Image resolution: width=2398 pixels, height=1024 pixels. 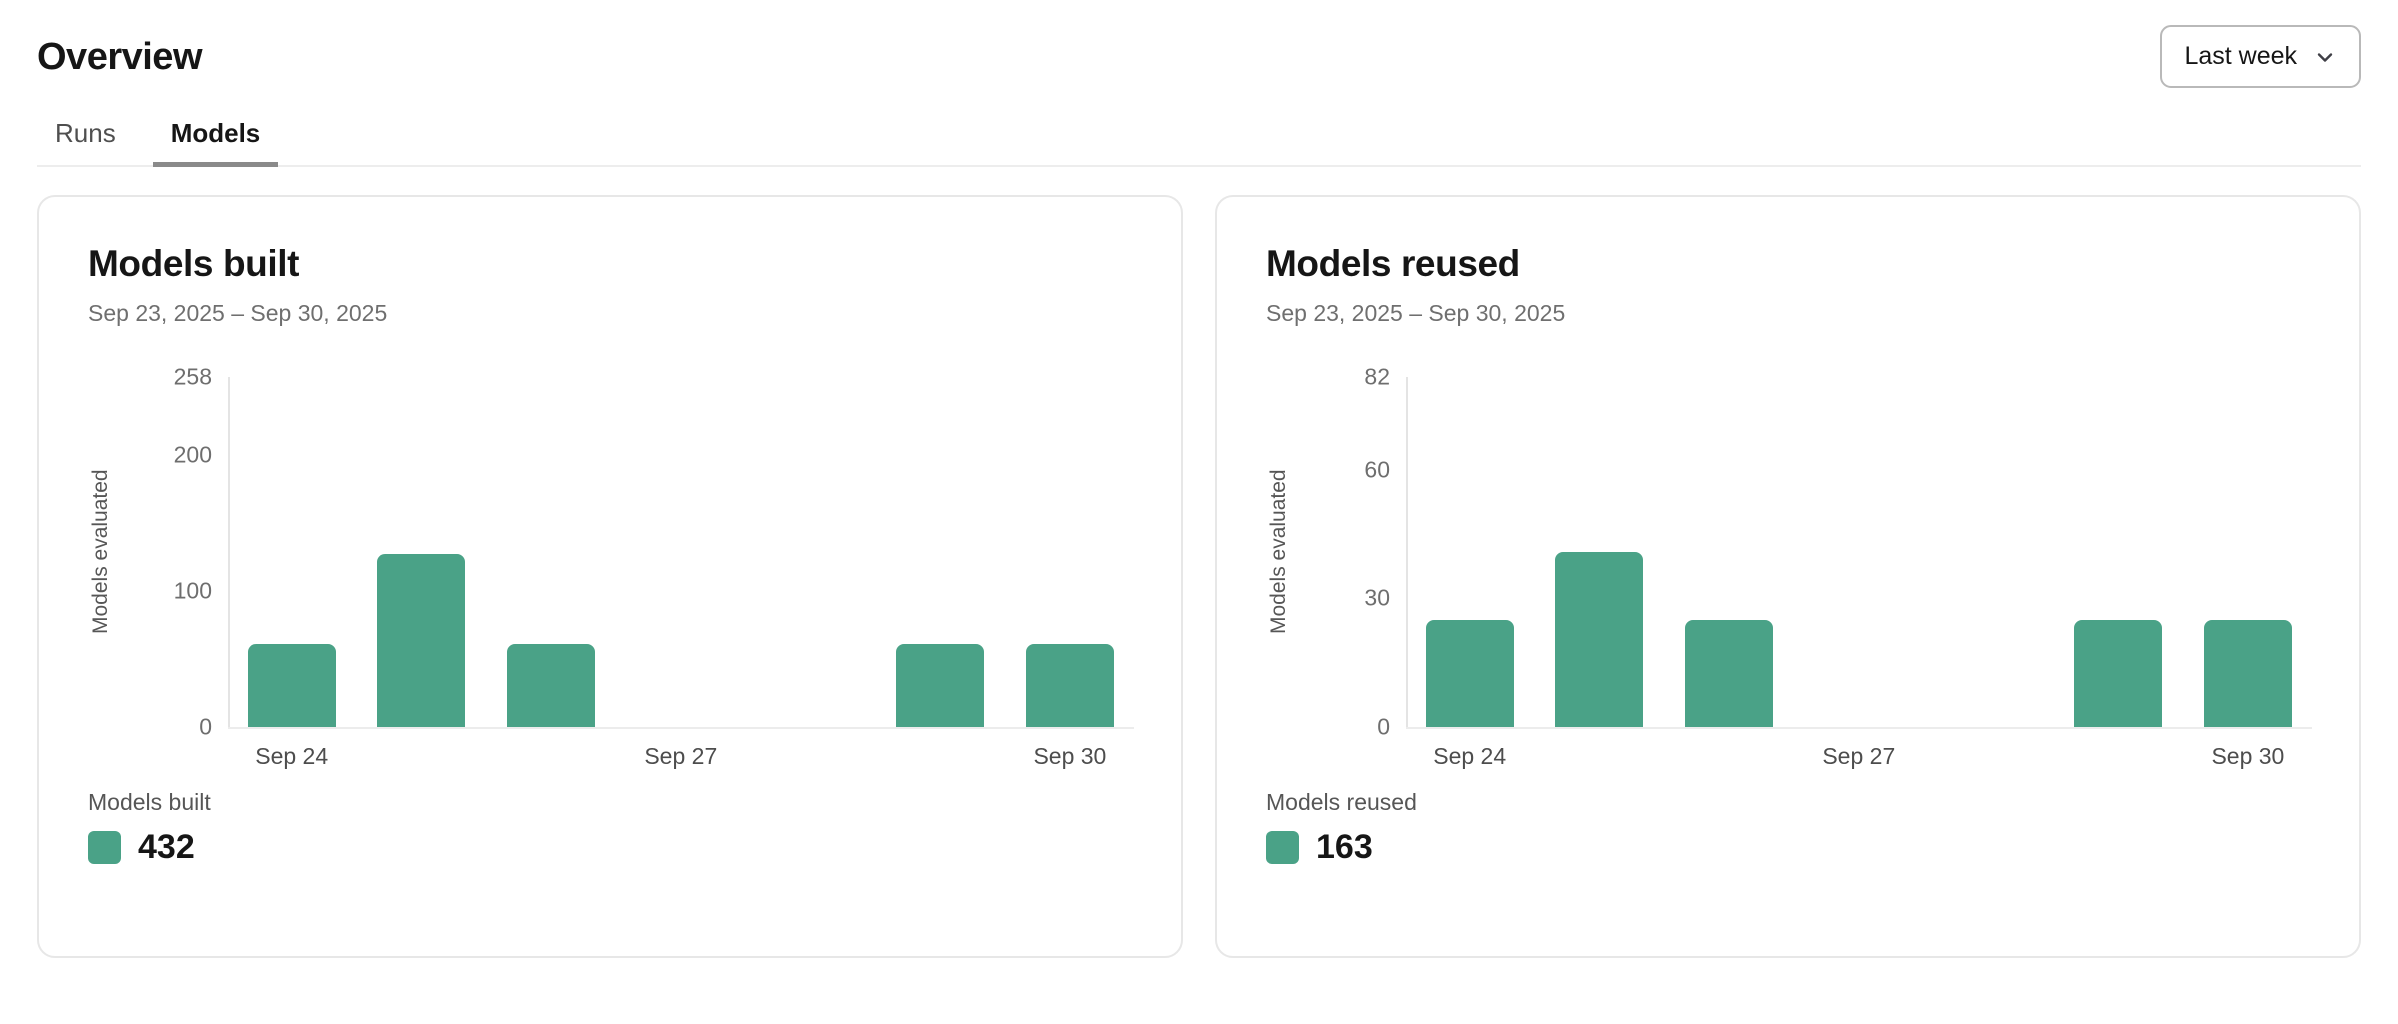 I want to click on tab-runs: Runs, so click(x=85, y=133).